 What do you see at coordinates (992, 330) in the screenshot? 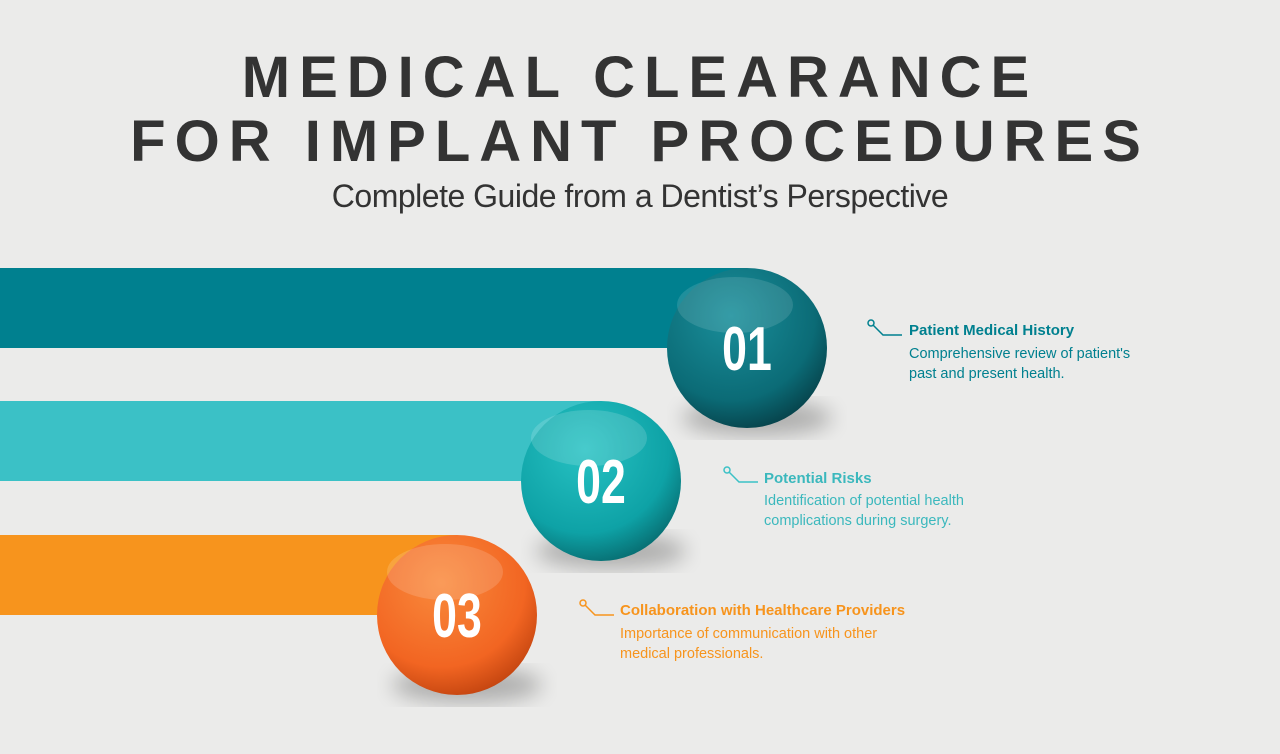
I see `item-title: Patient Medical History` at bounding box center [992, 330].